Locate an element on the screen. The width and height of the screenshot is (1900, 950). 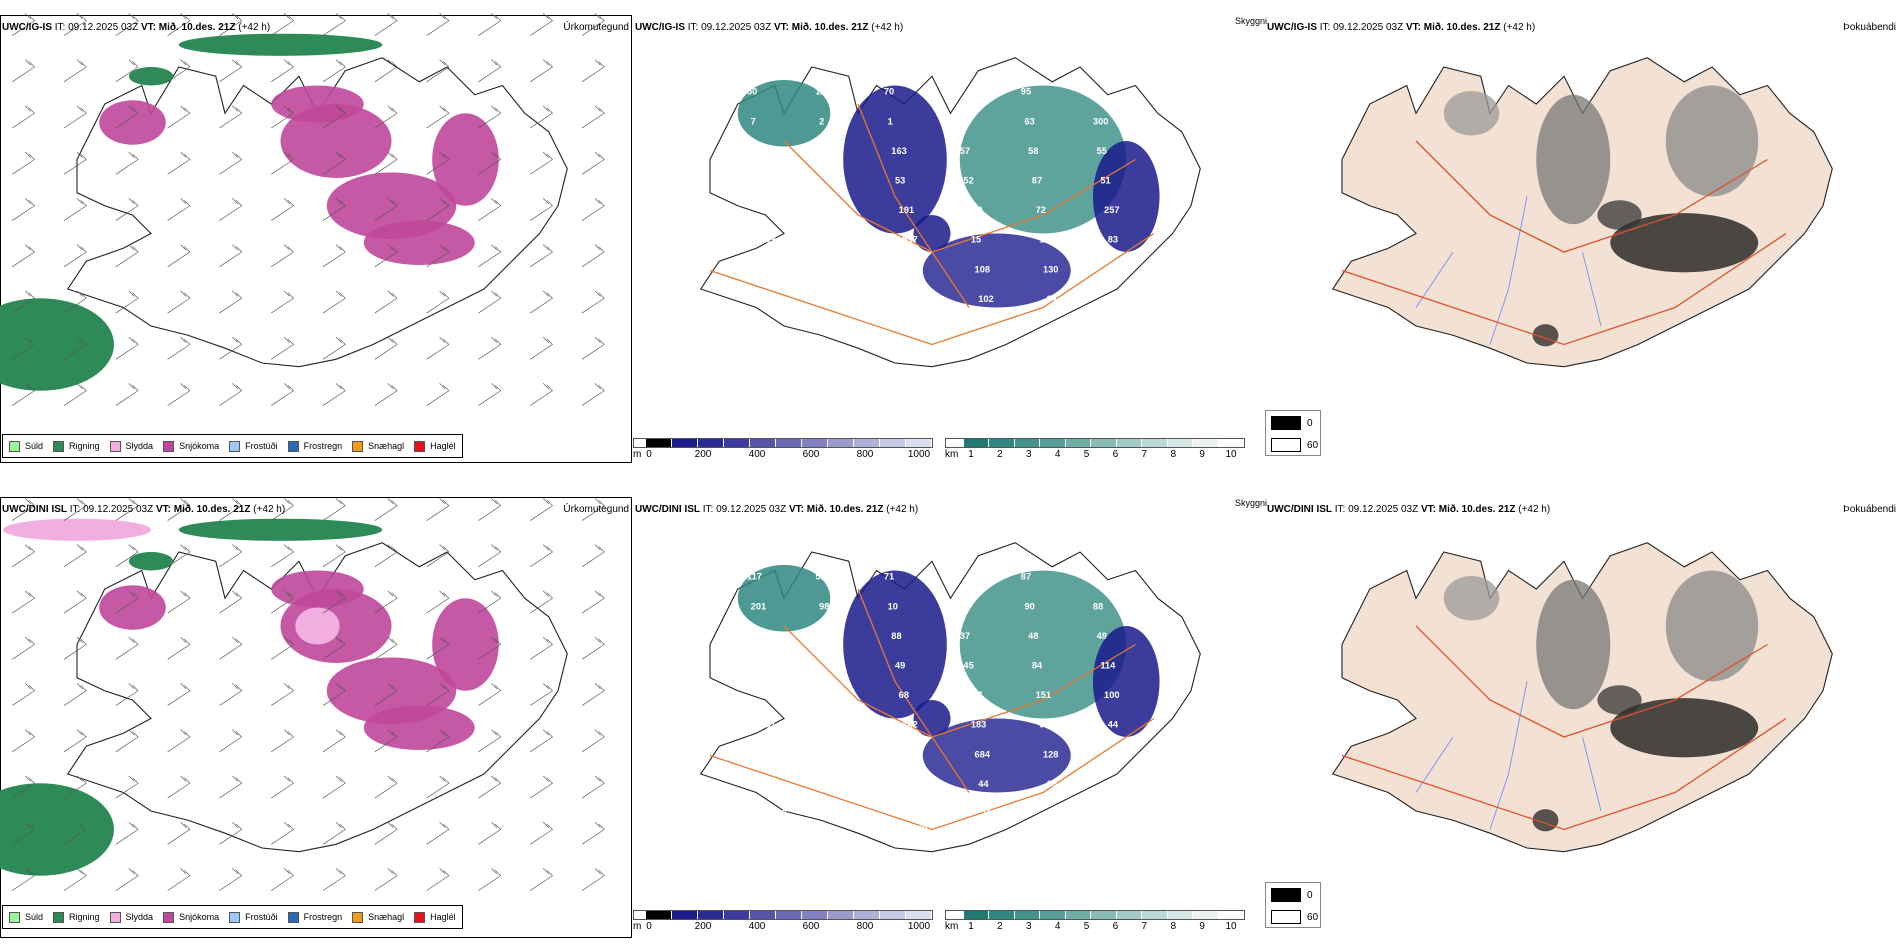
legend-item: Haglél is located at coordinates (435, 917).